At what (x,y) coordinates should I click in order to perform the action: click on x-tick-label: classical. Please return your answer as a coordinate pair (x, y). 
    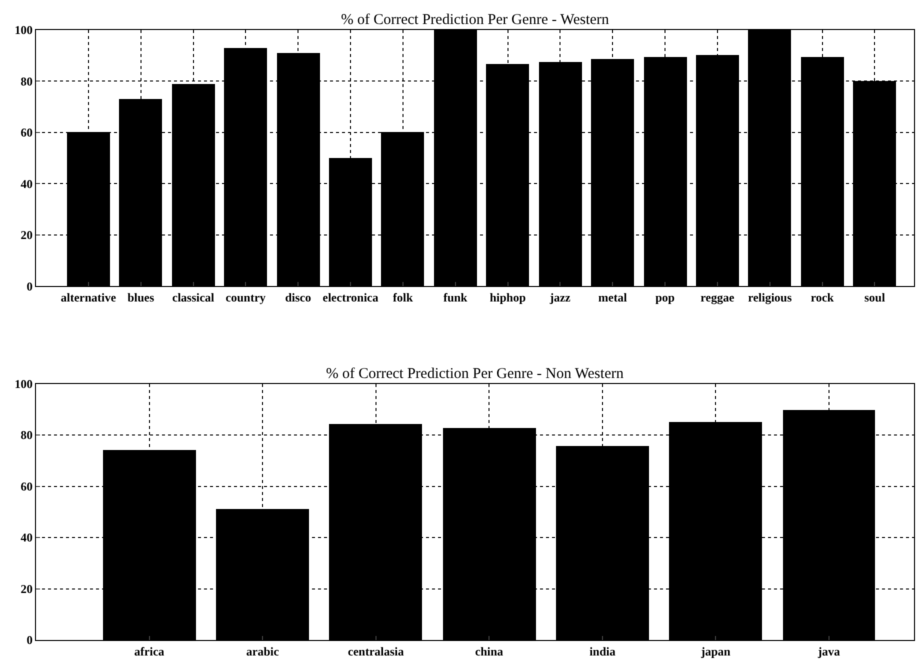
    Looking at the image, I should click on (193, 297).